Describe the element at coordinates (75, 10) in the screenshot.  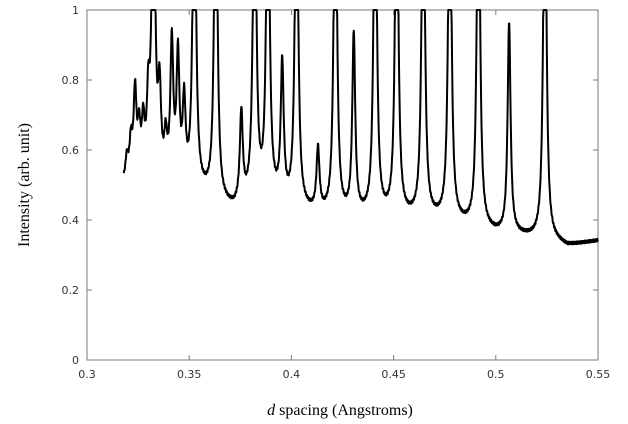
I see `y-tick-label: 1` at that location.